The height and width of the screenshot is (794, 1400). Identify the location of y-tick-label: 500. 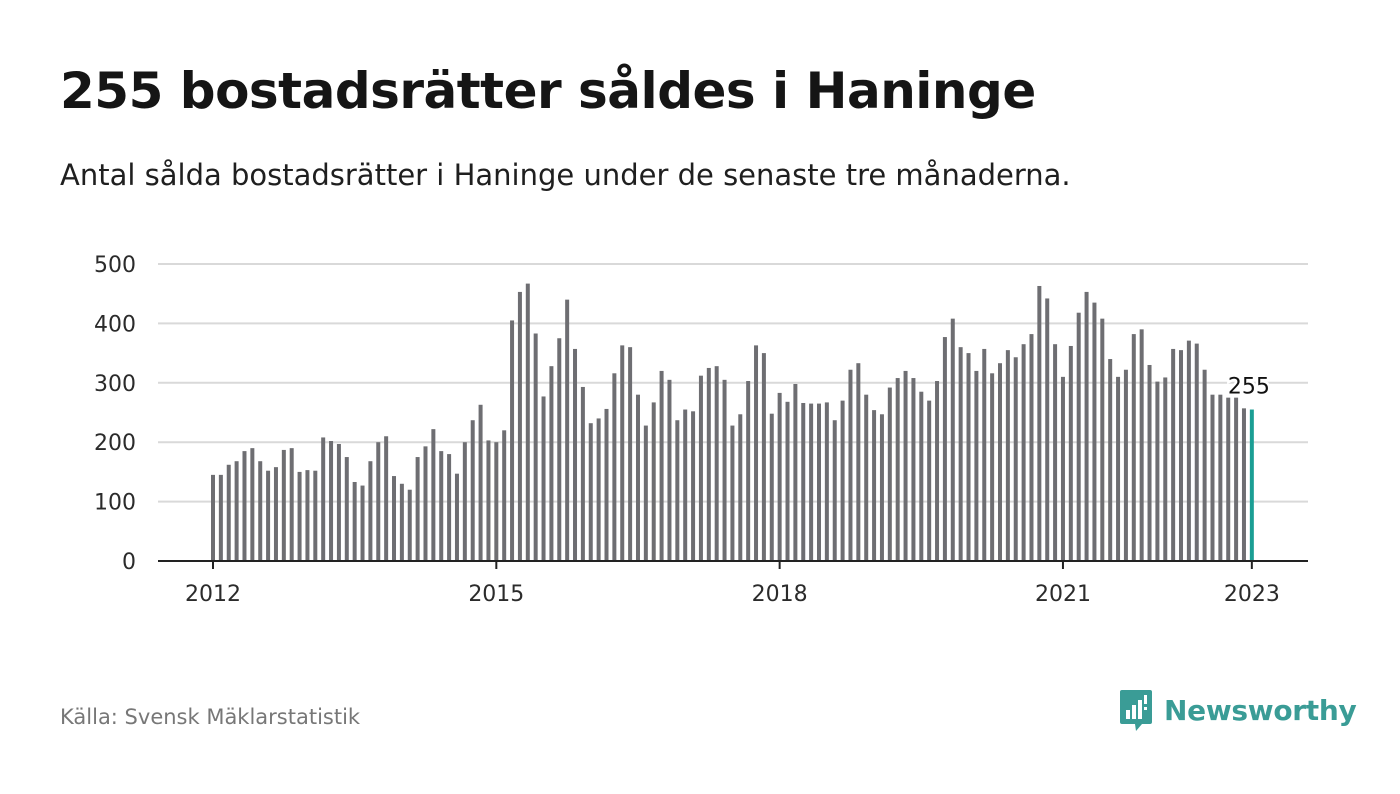
(115, 265).